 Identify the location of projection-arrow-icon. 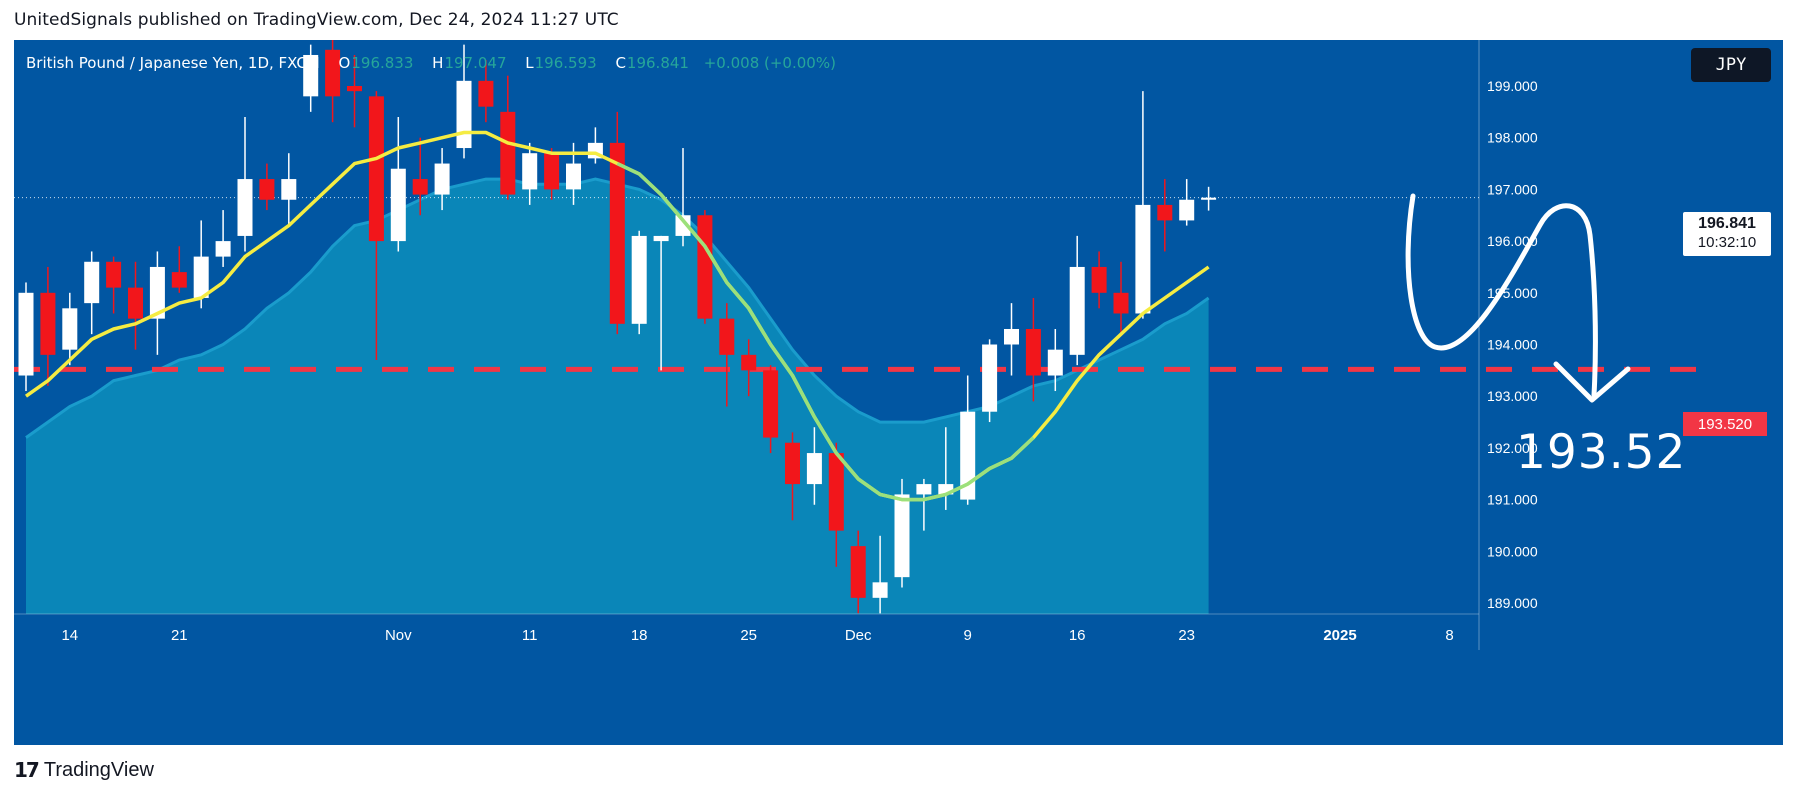
(1501, 295).